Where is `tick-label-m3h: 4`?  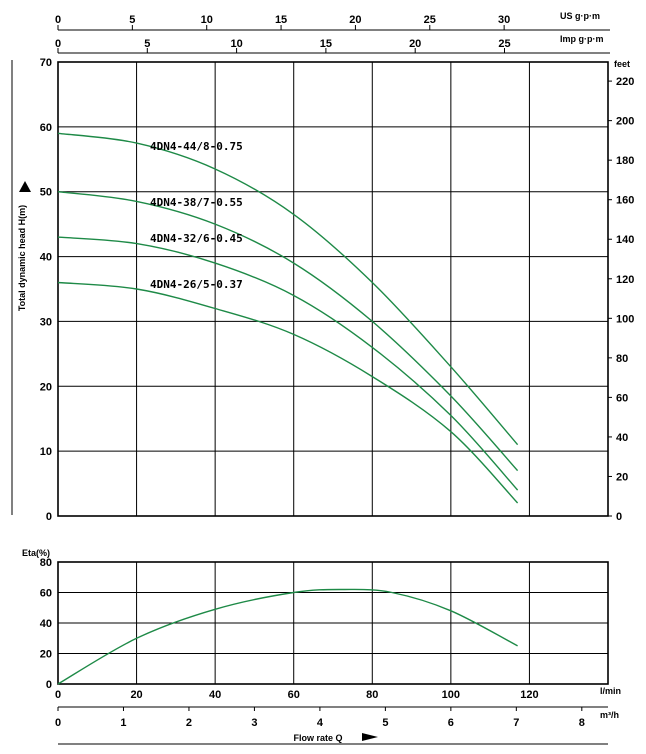
tick-label-m3h: 4 is located at coordinates (320, 723).